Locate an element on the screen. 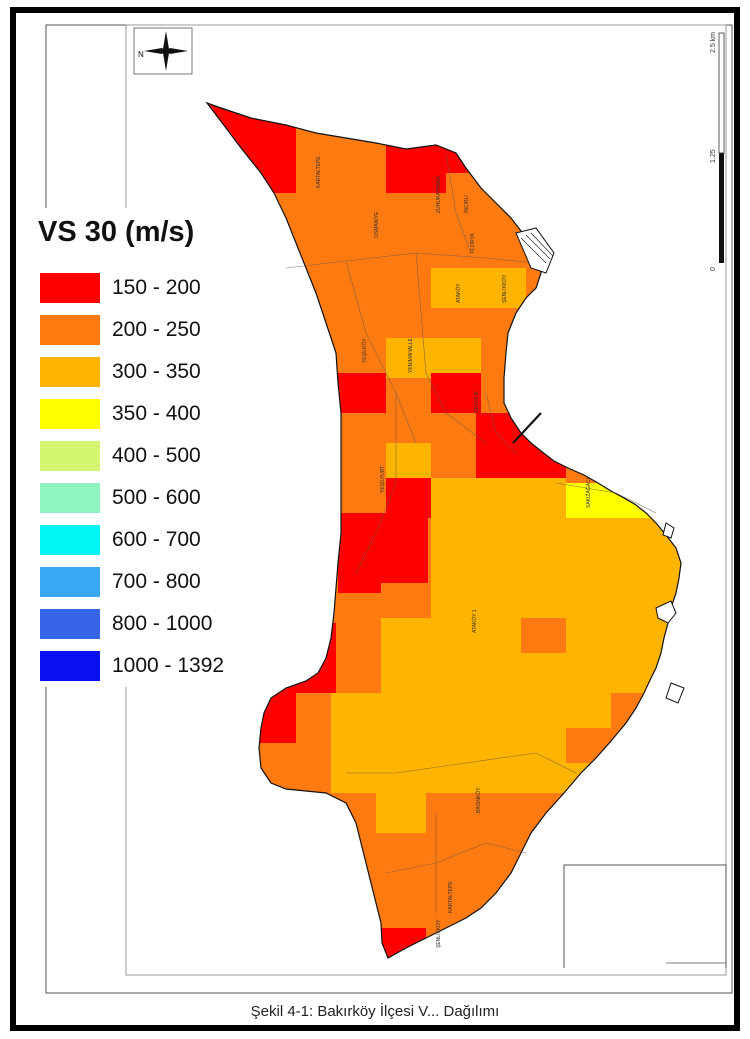 The image size is (750, 1039). svg-text: BASINKÖY is located at coordinates (478, 800).